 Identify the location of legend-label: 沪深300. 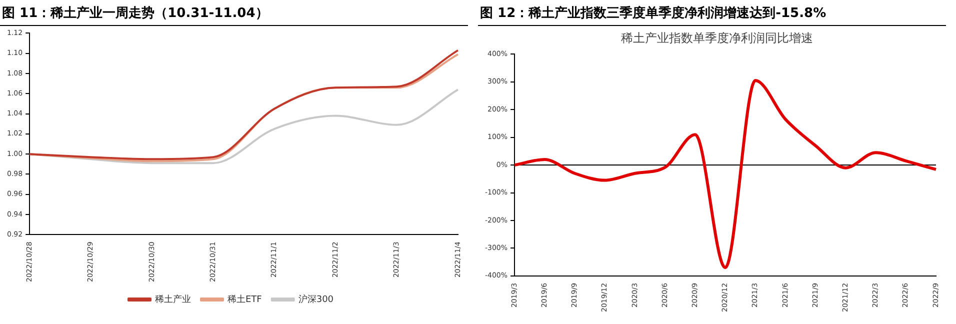
(316, 299).